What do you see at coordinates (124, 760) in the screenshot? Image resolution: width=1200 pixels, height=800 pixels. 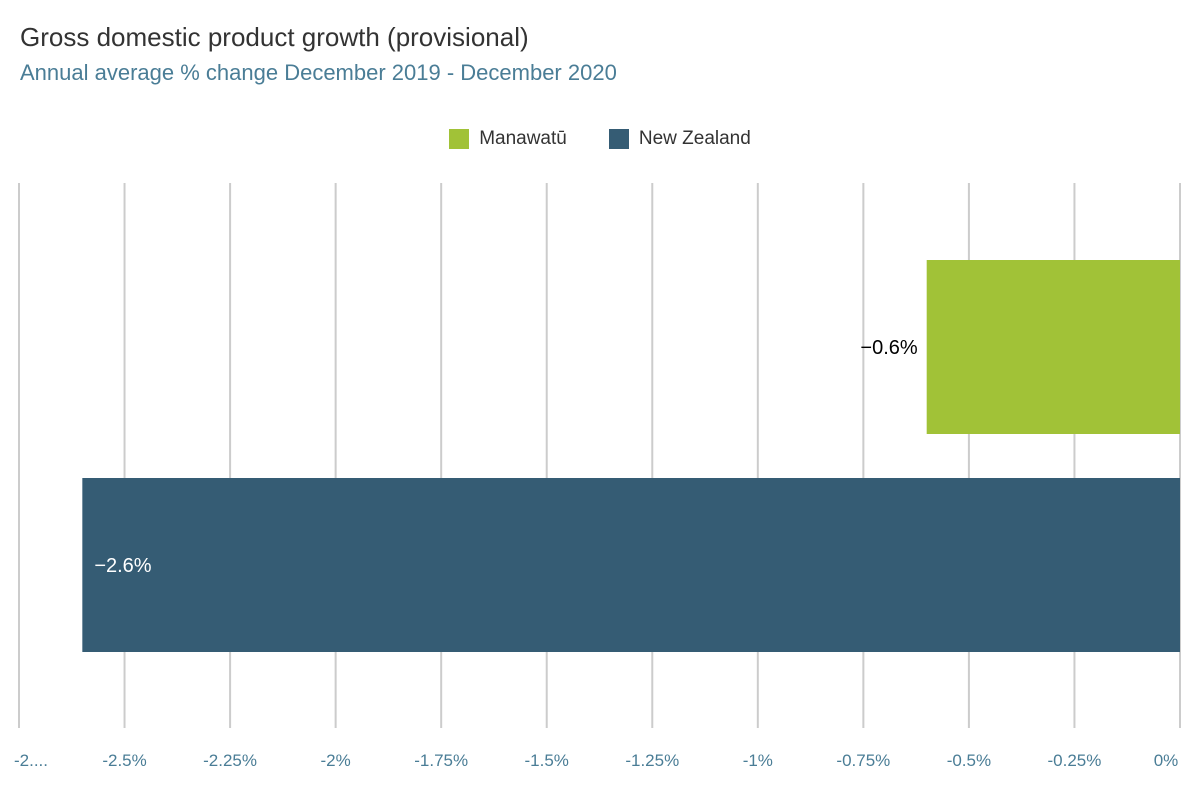 I see `x-tick-label: -2.5%` at bounding box center [124, 760].